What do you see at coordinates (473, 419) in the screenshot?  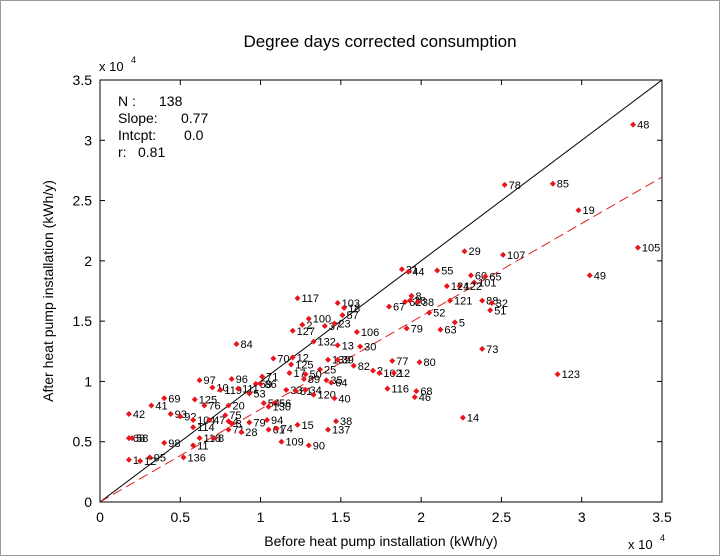 I see `point-label: 14` at bounding box center [473, 419].